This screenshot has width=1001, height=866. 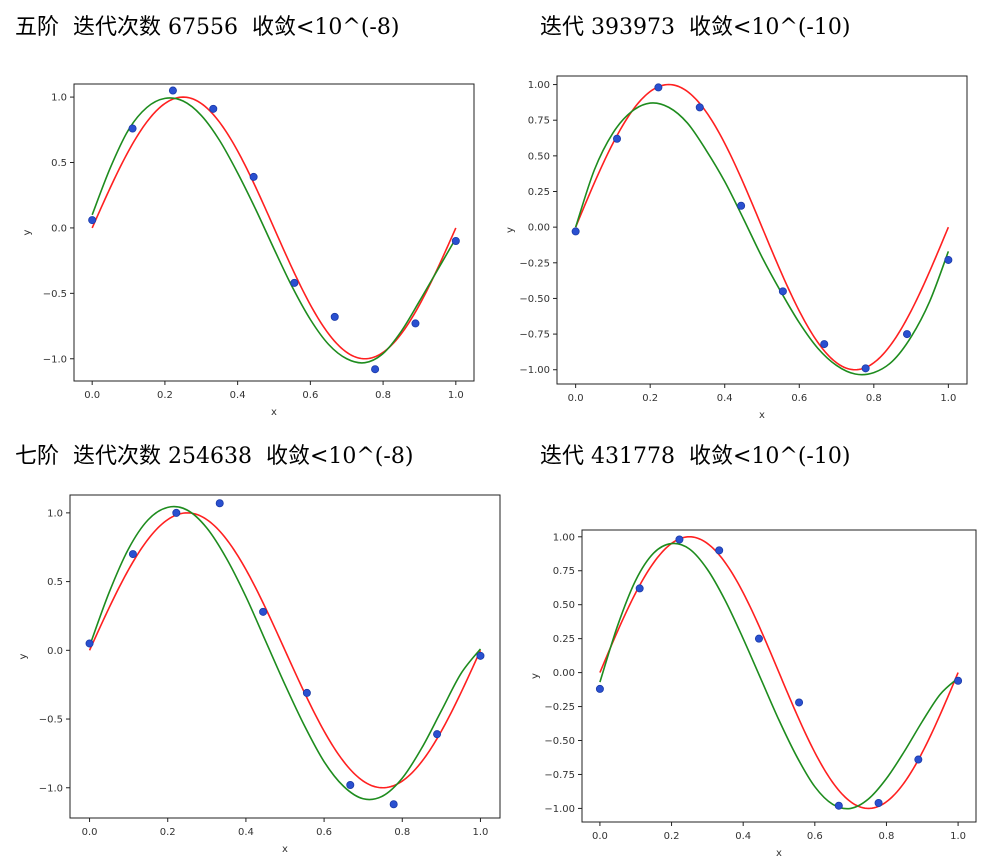 I want to click on chart-0-true-curve, so click(x=274, y=228).